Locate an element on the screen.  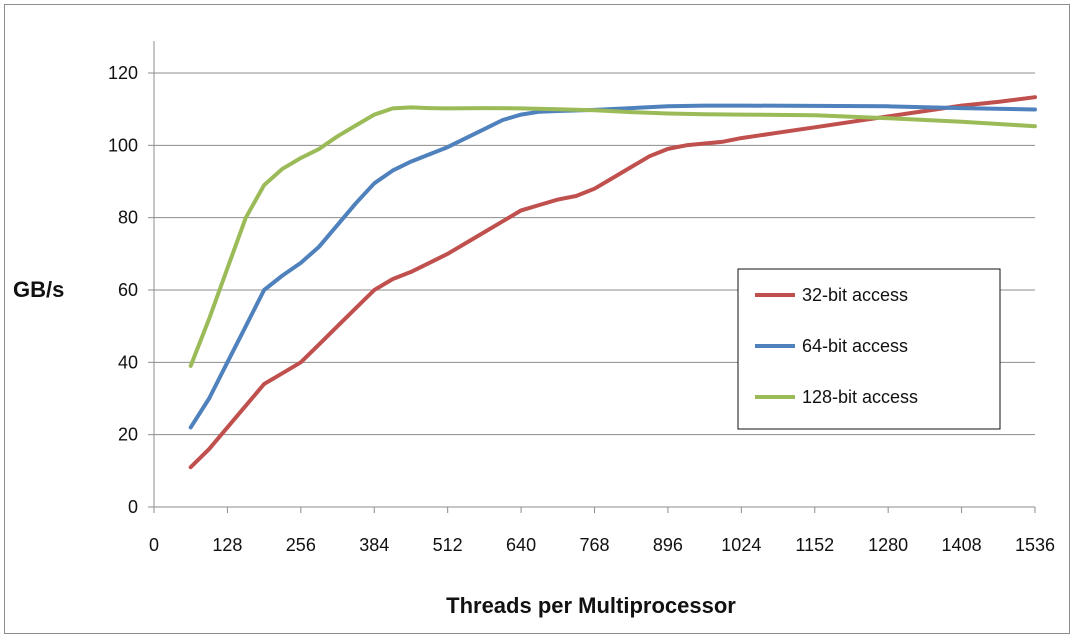
x-tick-label: 1152 is located at coordinates (814, 545).